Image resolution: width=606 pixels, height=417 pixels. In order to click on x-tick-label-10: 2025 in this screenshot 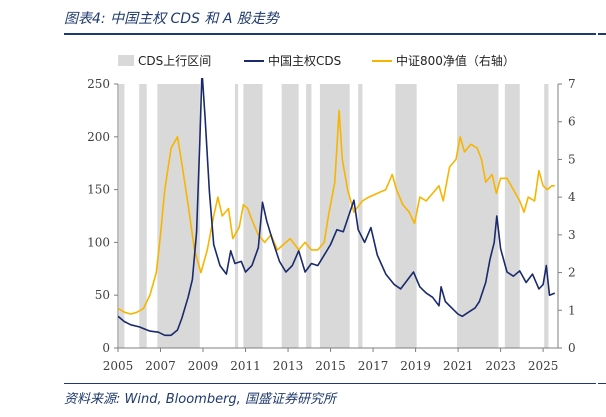, I will do `click(543, 366)`.